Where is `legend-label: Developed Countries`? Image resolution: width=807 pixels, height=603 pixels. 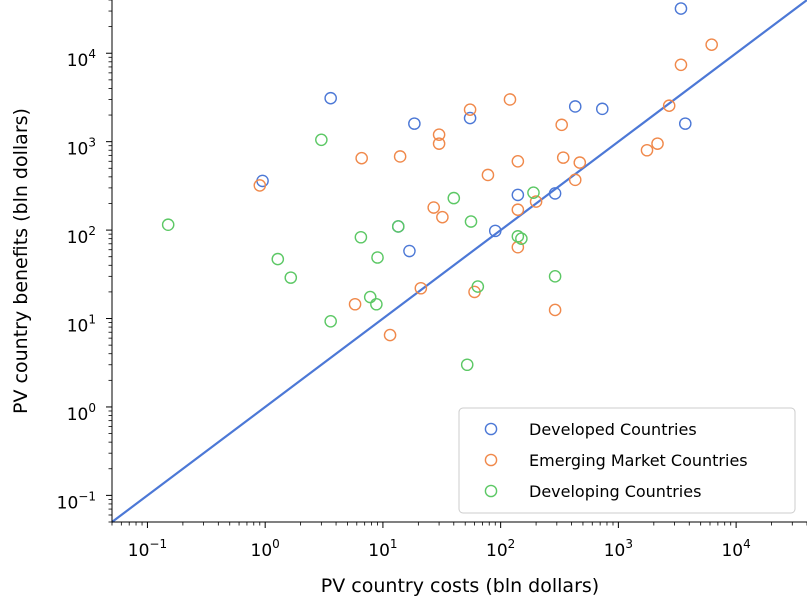
legend-label: Developed Countries is located at coordinates (613, 429).